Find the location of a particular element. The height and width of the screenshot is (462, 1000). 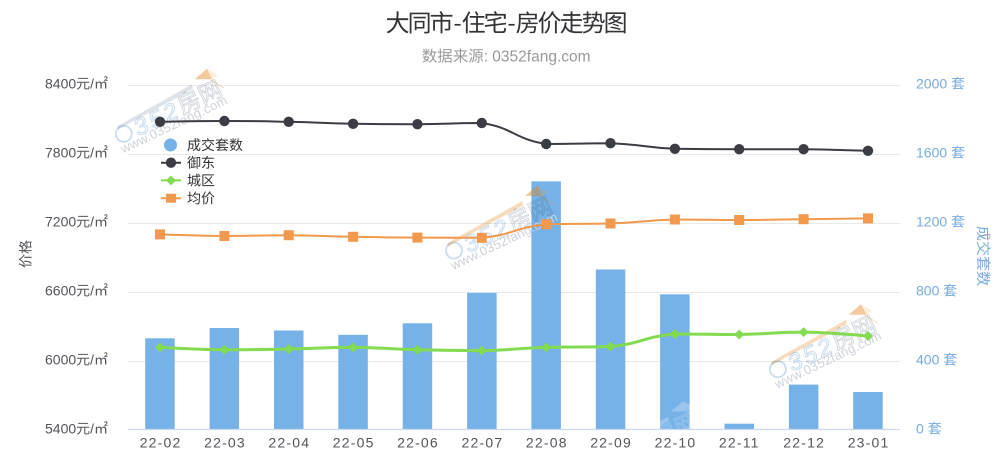

svg-text: 400 is located at coordinates (928, 360).